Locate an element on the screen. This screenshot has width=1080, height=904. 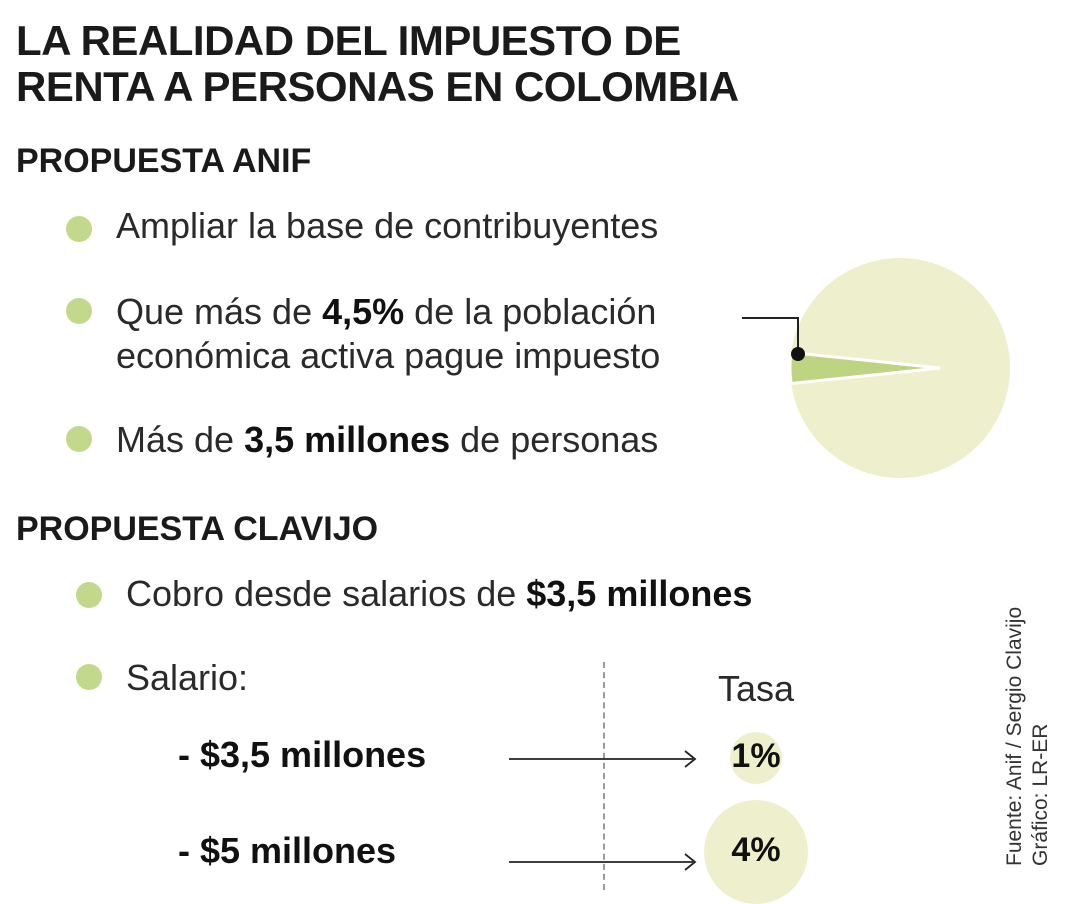
pie-chart is located at coordinates (876, 368).